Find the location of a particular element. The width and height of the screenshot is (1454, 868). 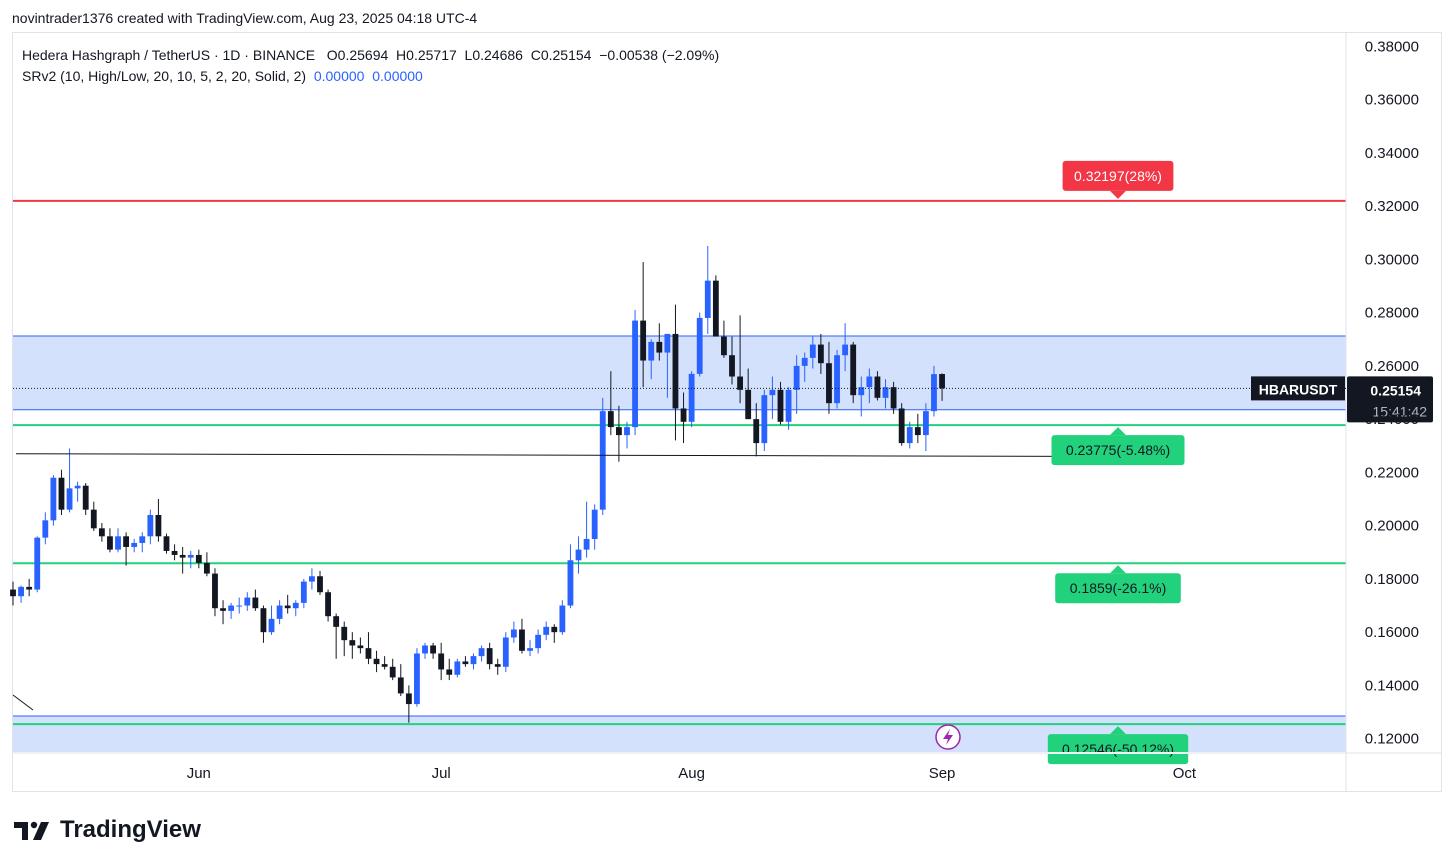

trendline-fragment is located at coordinates (23, 702).